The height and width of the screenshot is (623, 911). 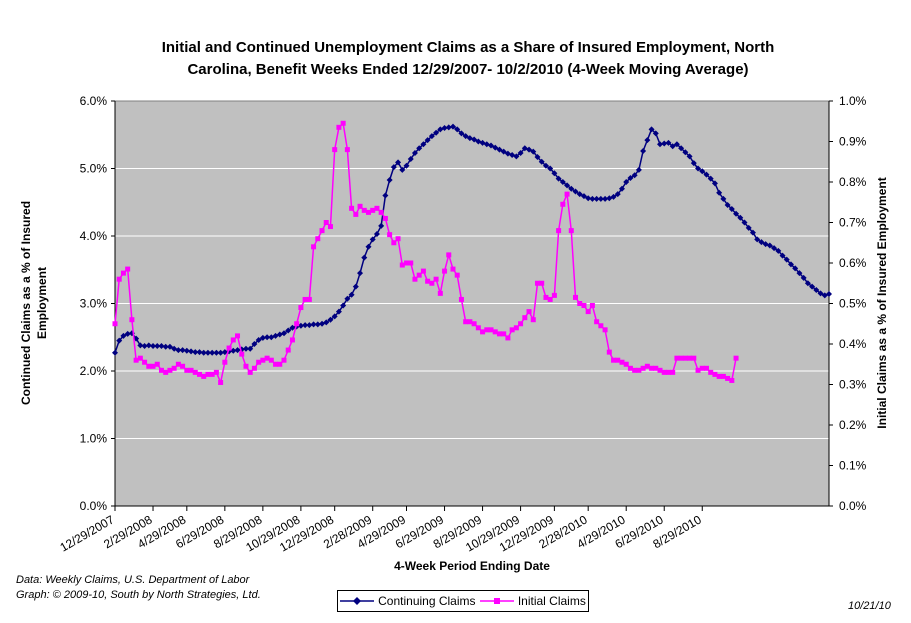 What do you see at coordinates (427, 601) in the screenshot?
I see `legend-label-continuing: Continuing Claims` at bounding box center [427, 601].